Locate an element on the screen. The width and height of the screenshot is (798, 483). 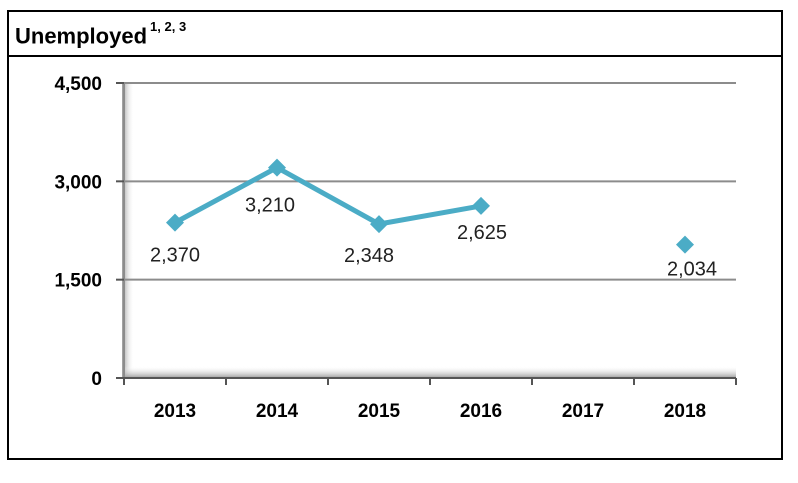
x-tick-label: 2017 is located at coordinates (583, 411).